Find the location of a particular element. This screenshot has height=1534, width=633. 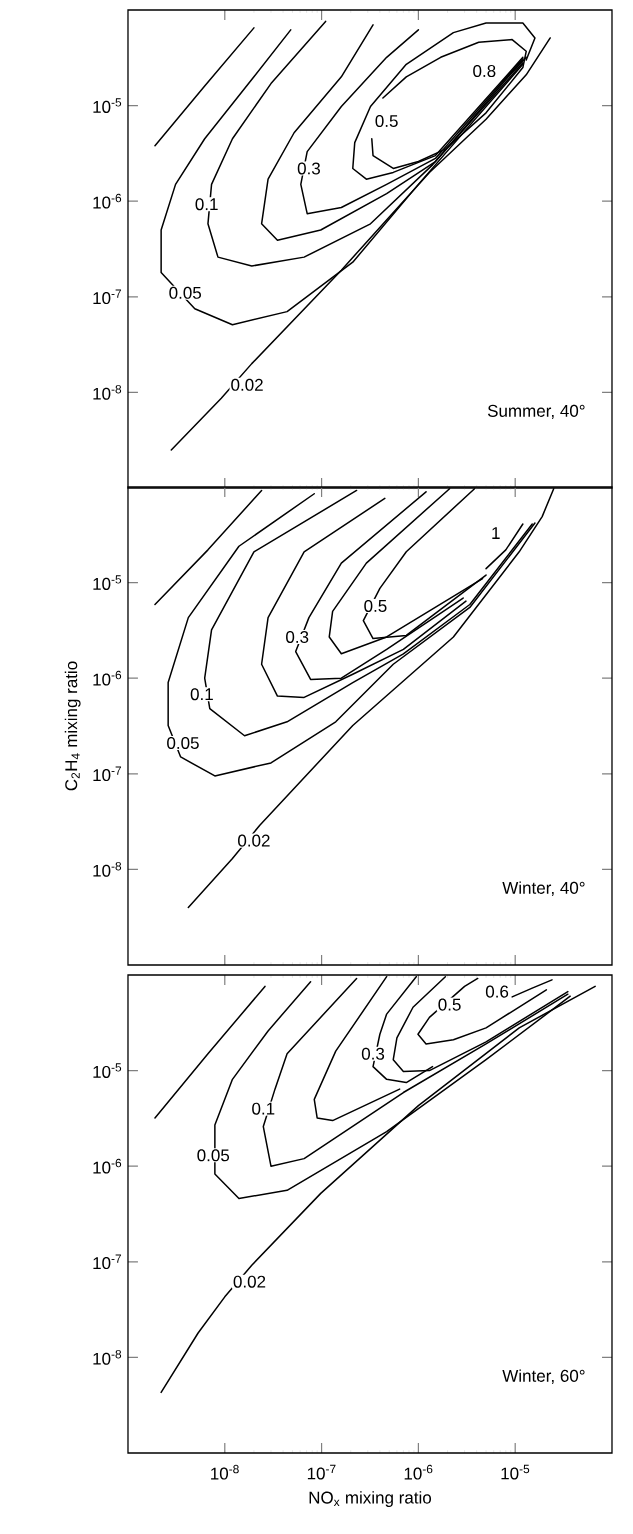

x-axis-title: NO$_{x}$ mixing ratio is located at coordinates (370, 1499).